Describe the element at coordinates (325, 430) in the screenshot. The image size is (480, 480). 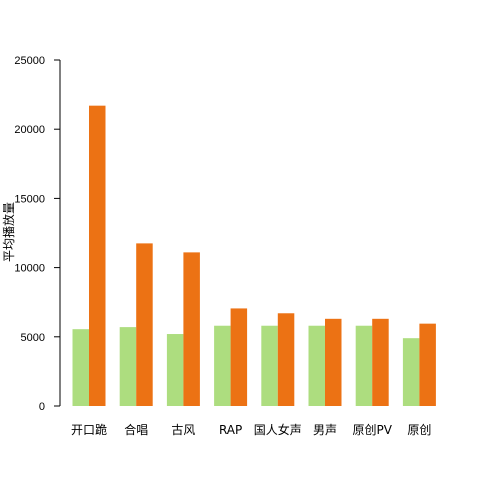
I see `x-category-label: 男声` at that location.